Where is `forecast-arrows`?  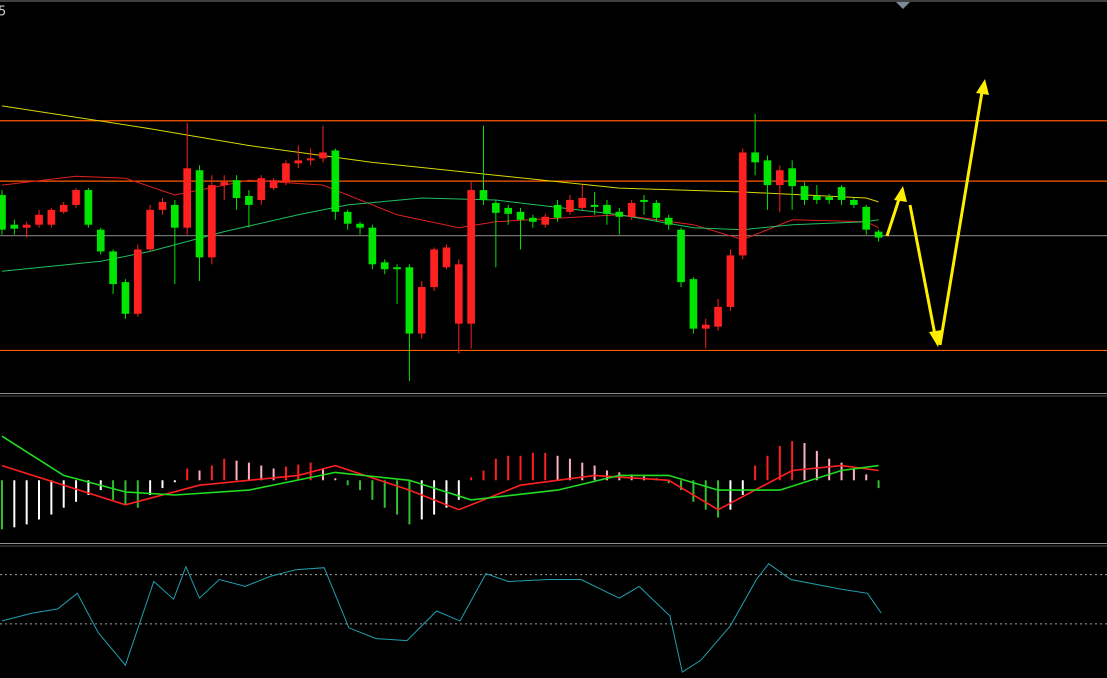
forecast-arrows is located at coordinates (937, 213).